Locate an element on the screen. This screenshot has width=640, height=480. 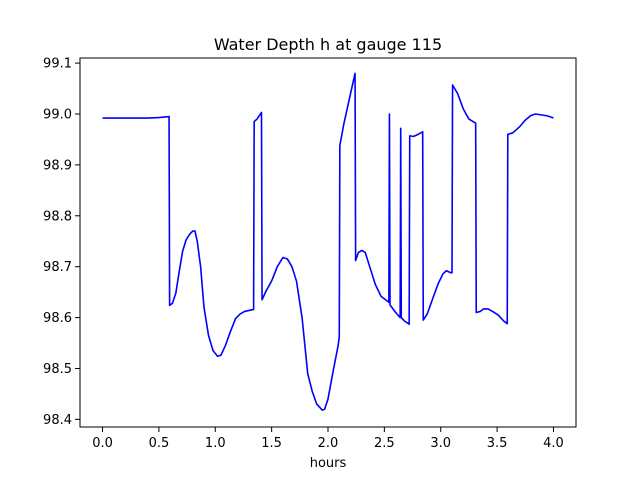
y-tick-label: 99.1 is located at coordinates (57, 64).